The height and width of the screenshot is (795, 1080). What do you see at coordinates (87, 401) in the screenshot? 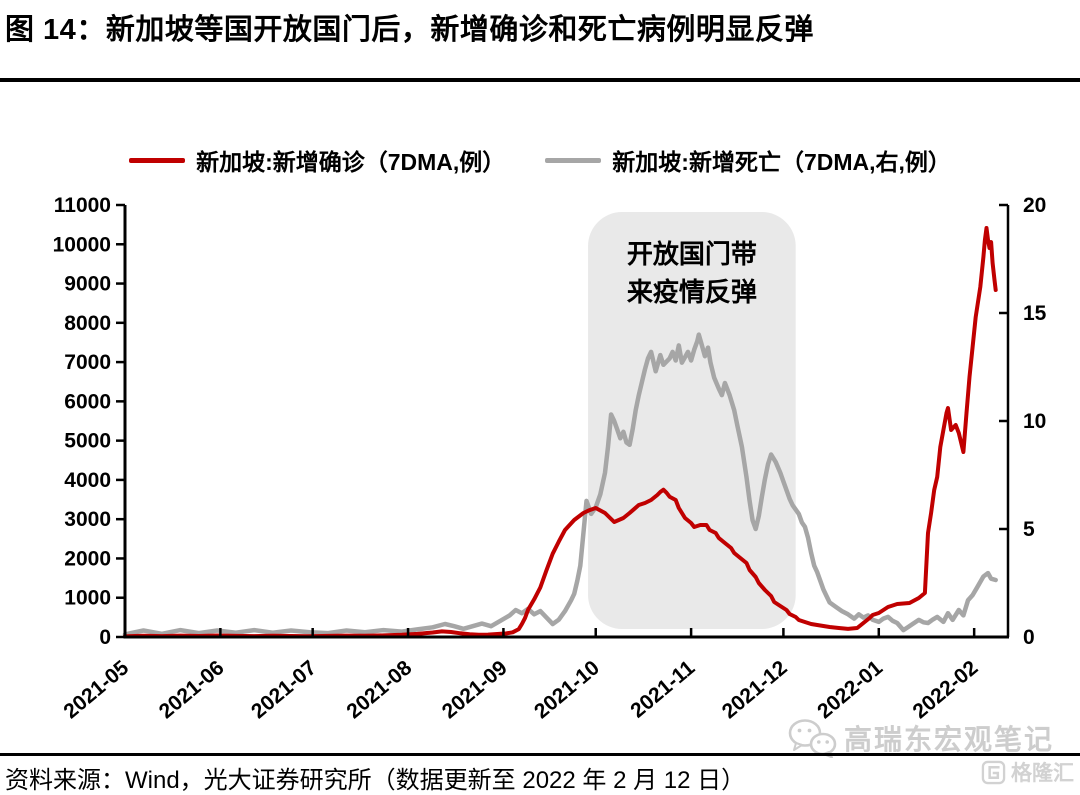
I see `svg-text: 6000` at bounding box center [87, 401].